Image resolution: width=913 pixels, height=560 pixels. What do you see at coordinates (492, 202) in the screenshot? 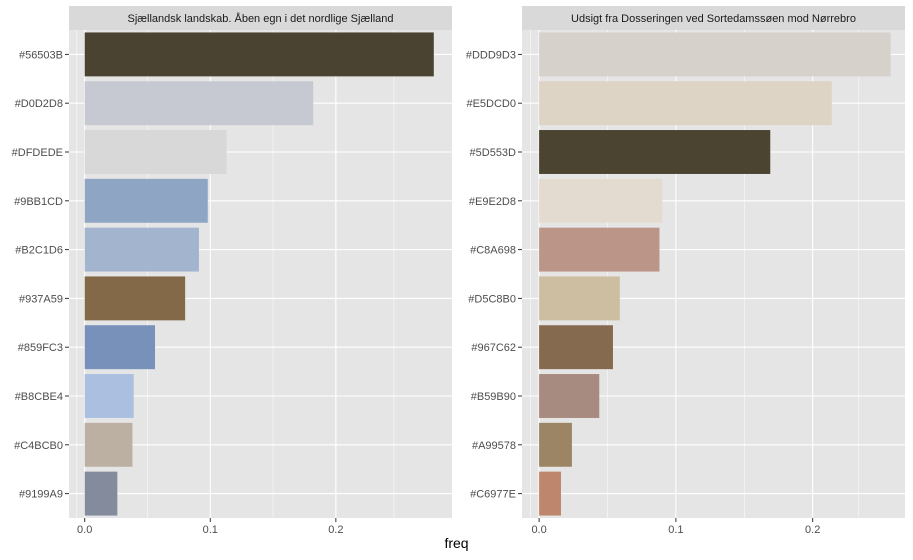
I see `y-tick-label: #E9E2D8` at bounding box center [492, 202].